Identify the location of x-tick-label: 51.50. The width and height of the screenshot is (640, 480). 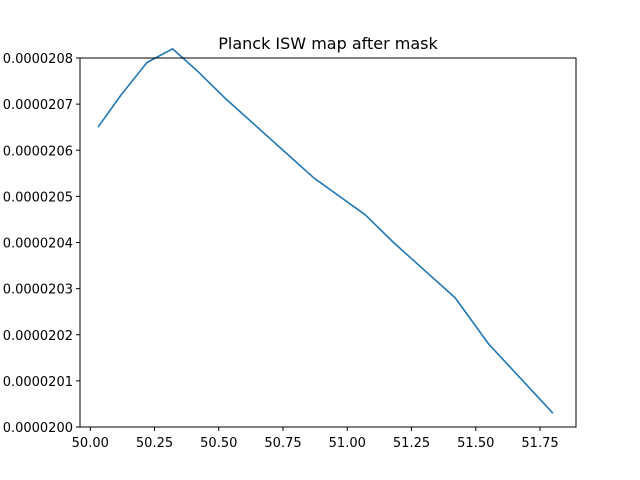
(475, 443).